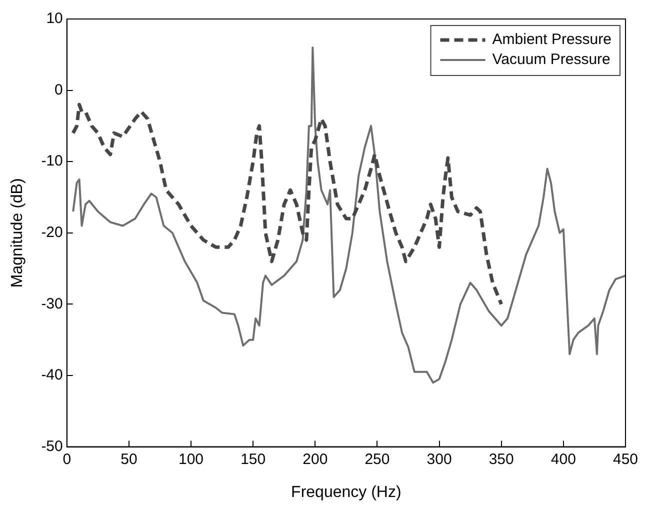 The width and height of the screenshot is (648, 510). Describe the element at coordinates (439, 459) in the screenshot. I see `x-tick-label: 300` at that location.